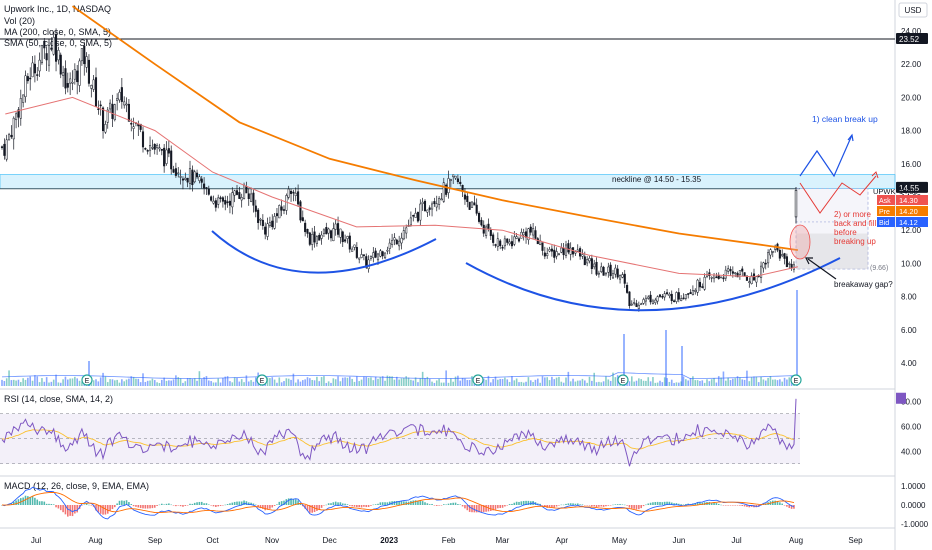 This screenshot has height=550, width=932. What do you see at coordinates (913, 10) in the screenshot?
I see `currency-button` at bounding box center [913, 10].